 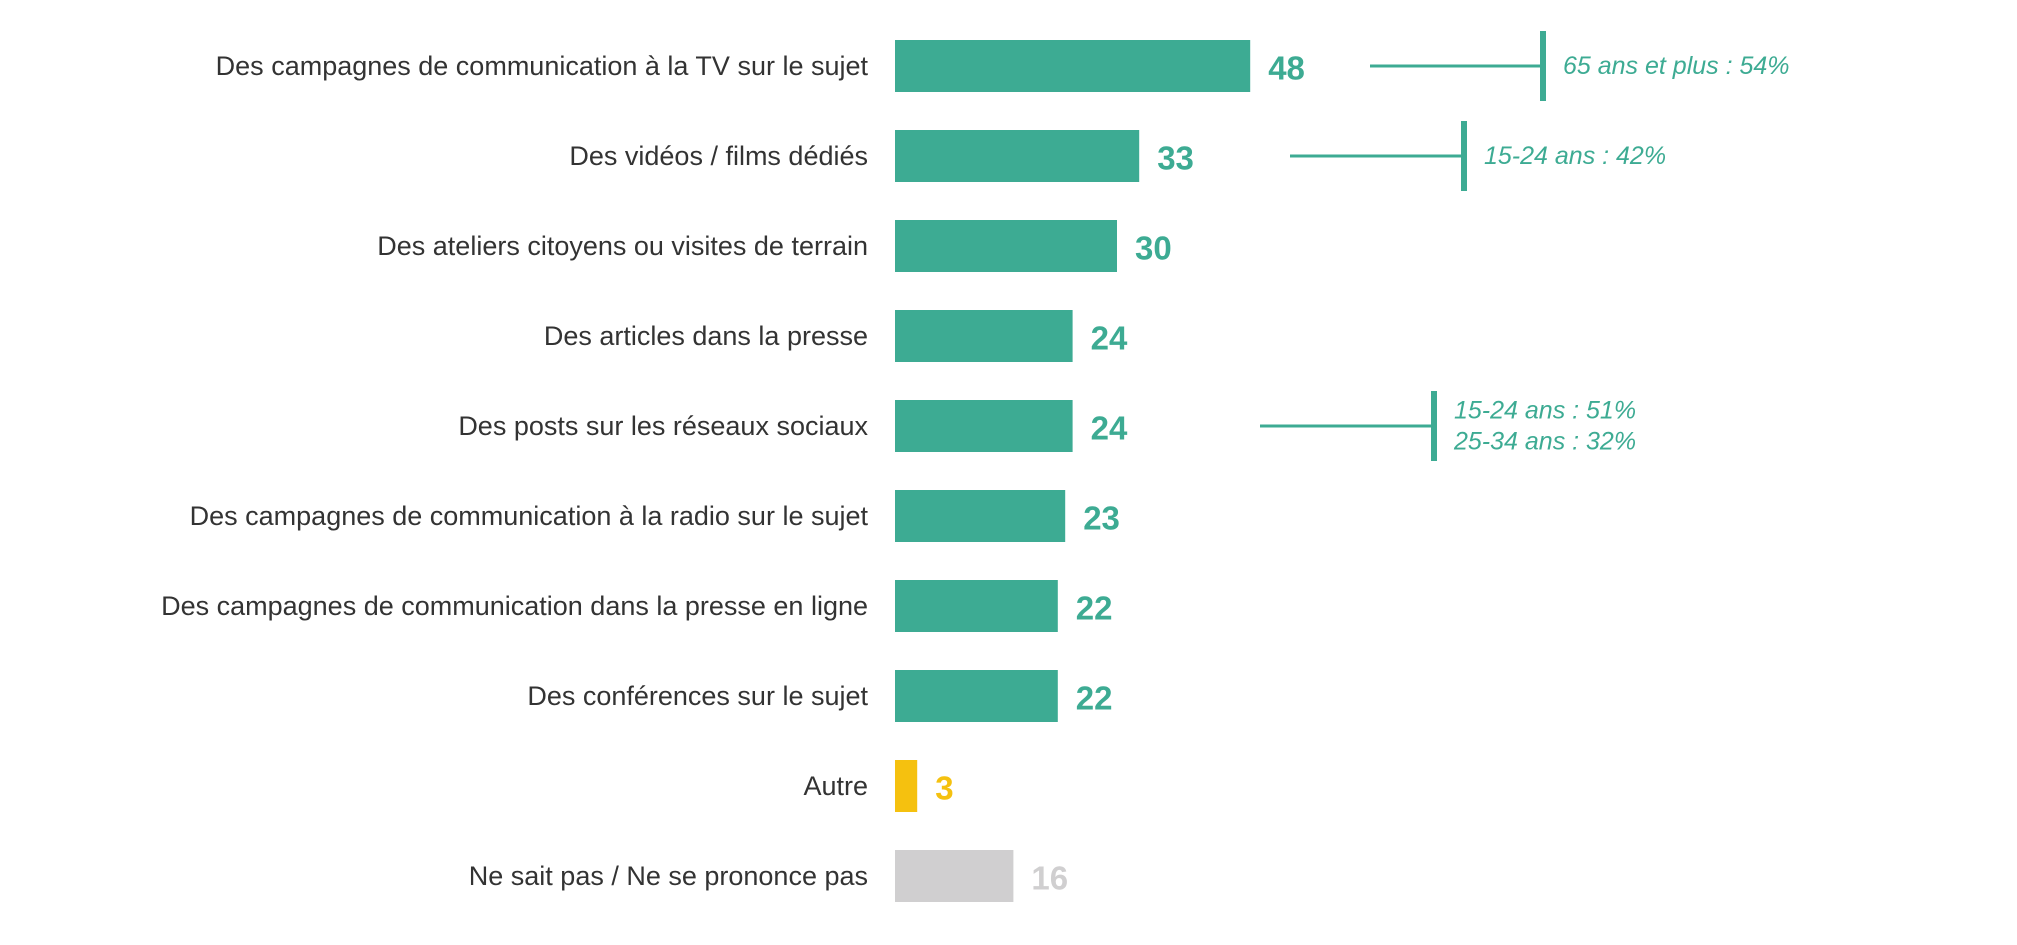 What do you see at coordinates (1575, 156) in the screenshot?
I see `annotation-note: 15-24 ans : 42%` at bounding box center [1575, 156].